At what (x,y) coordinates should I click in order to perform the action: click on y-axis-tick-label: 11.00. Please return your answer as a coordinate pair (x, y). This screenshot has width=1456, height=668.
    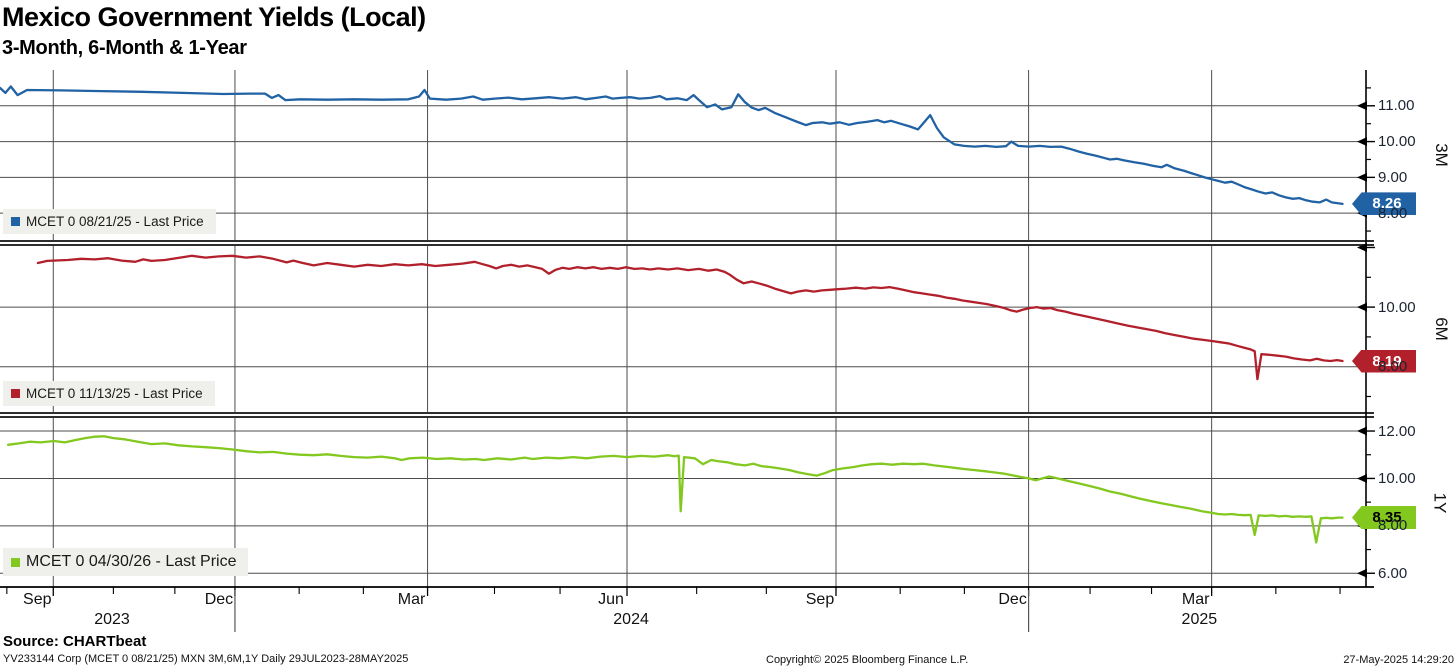
    Looking at the image, I should click on (1396, 106).